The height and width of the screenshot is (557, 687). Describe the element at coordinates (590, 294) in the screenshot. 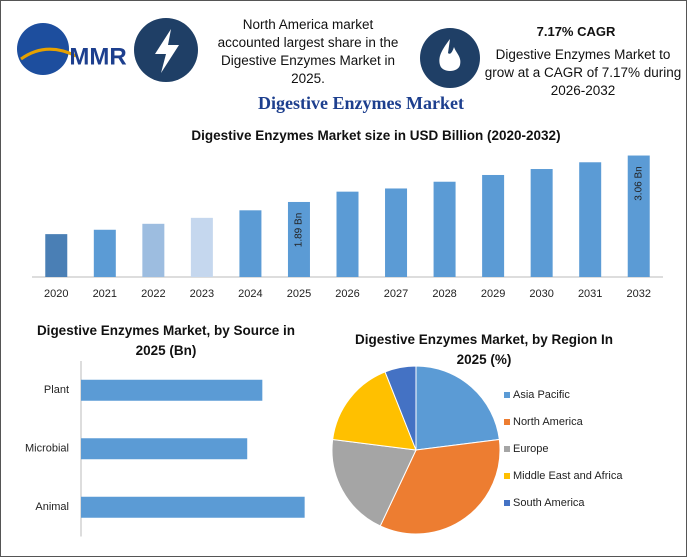

I see `x-tick-label: 2031` at that location.